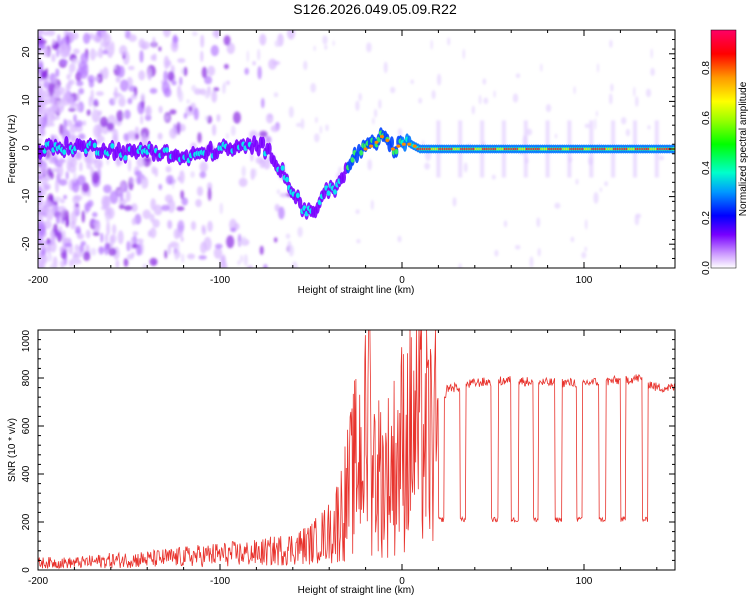 This screenshot has width=750, height=600. I want to click on spec-ytick-label: 0, so click(26, 148).